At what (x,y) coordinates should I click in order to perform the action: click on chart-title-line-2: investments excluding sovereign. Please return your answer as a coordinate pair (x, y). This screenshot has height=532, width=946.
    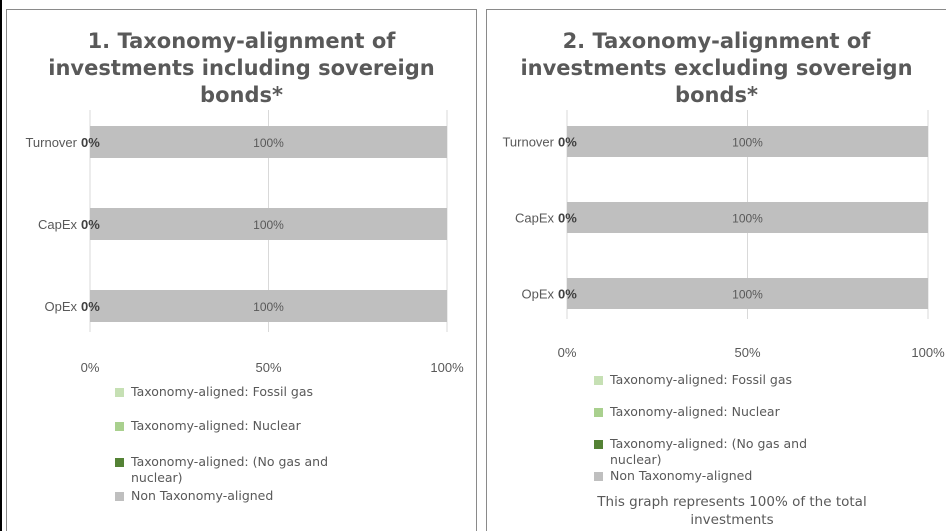
    Looking at the image, I should click on (716, 68).